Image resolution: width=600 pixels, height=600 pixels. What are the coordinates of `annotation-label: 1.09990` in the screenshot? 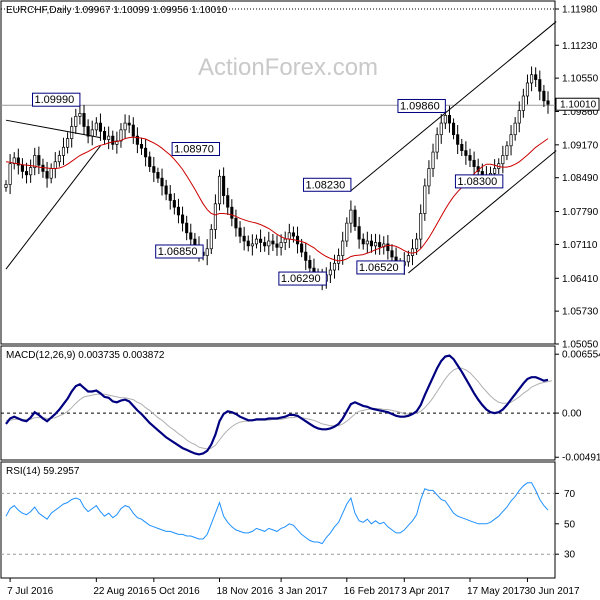 It's located at (55, 100).